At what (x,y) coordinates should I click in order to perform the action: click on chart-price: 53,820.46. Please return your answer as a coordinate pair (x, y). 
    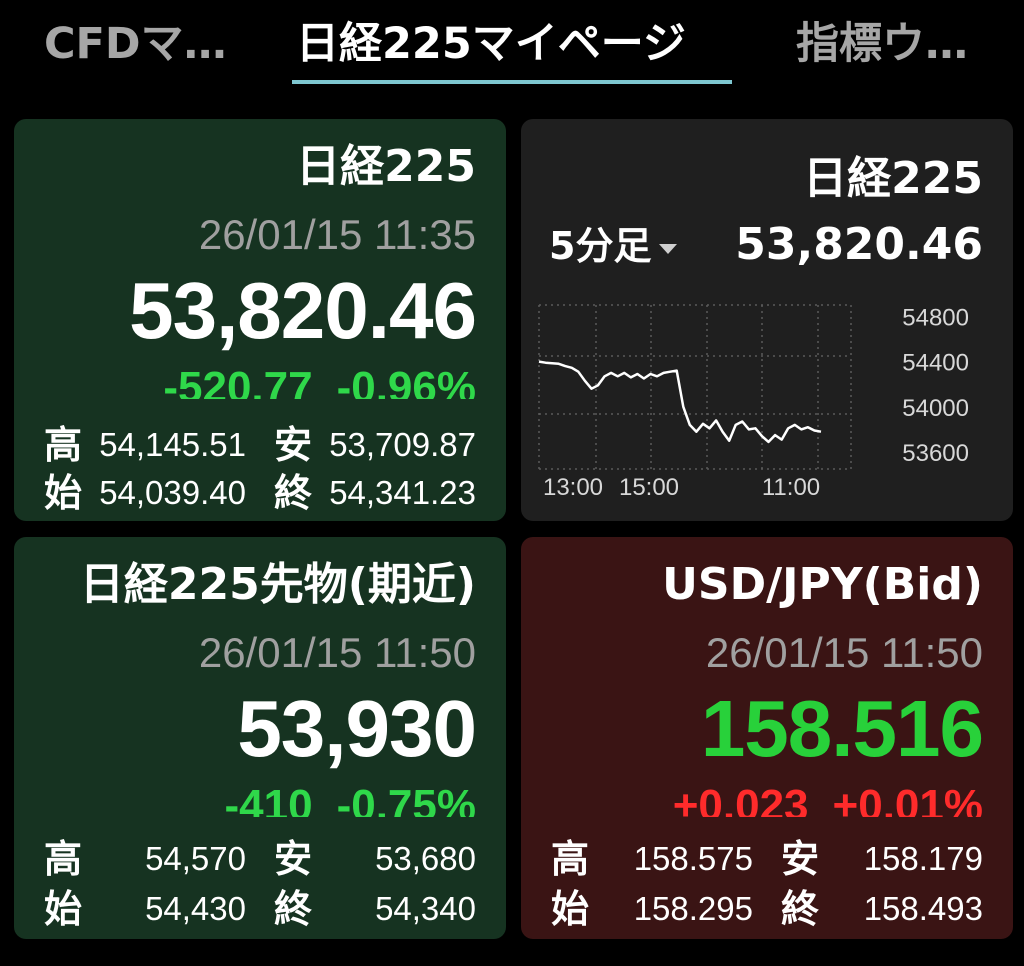
    Looking at the image, I should click on (859, 244).